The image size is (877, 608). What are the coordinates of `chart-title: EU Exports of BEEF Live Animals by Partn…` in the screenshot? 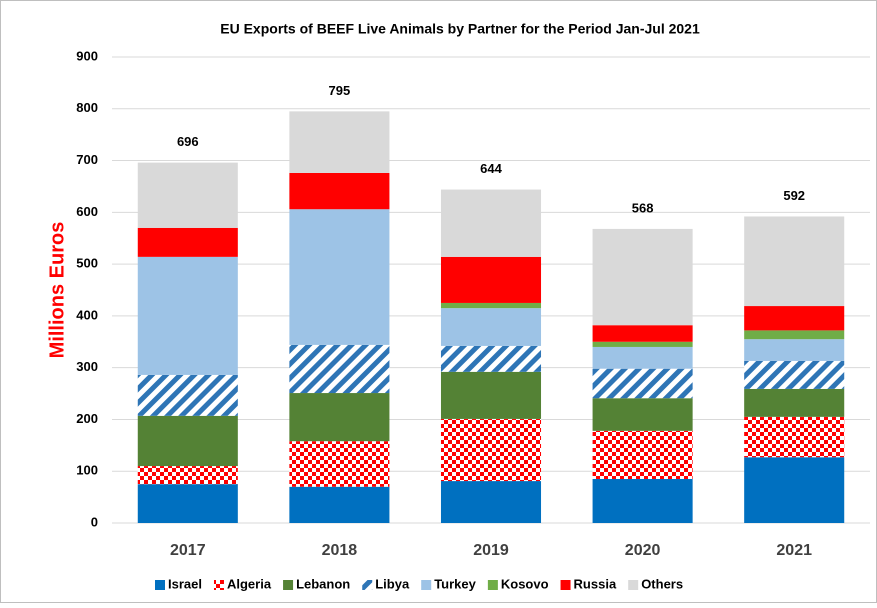 It's located at (460, 29).